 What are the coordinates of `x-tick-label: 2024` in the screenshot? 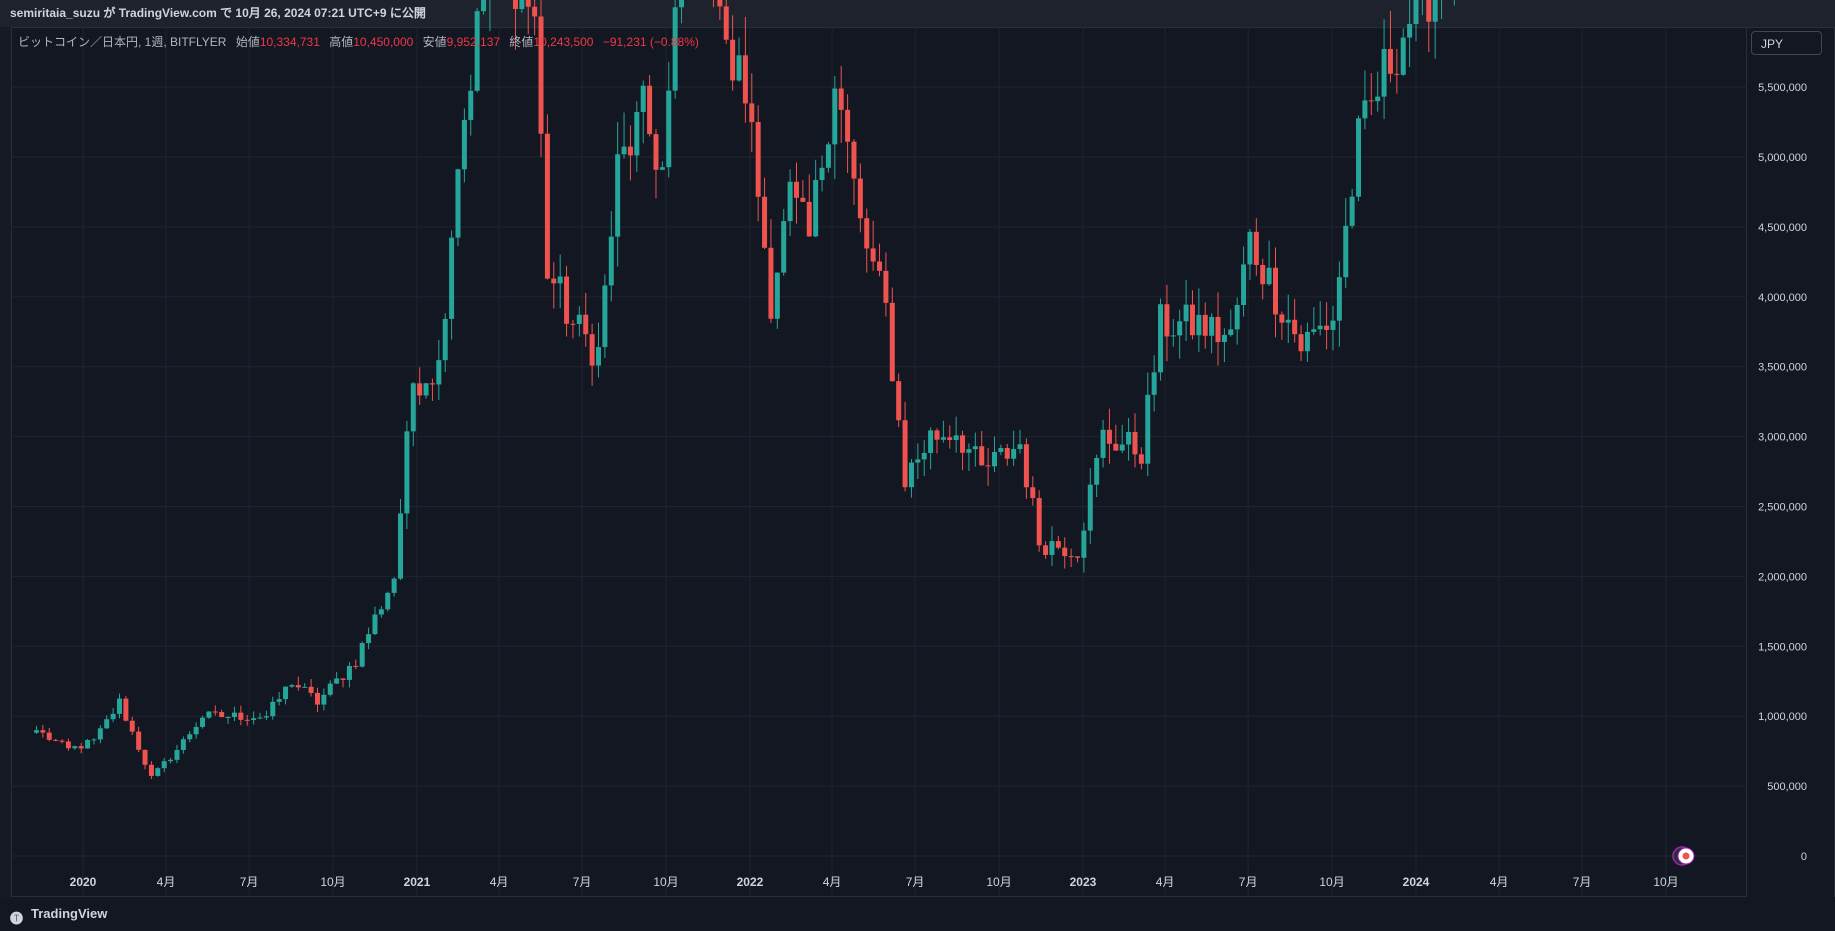 It's located at (1416, 882).